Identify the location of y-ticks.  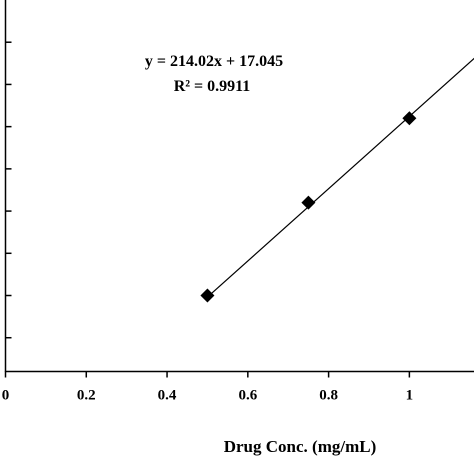
(8, 190).